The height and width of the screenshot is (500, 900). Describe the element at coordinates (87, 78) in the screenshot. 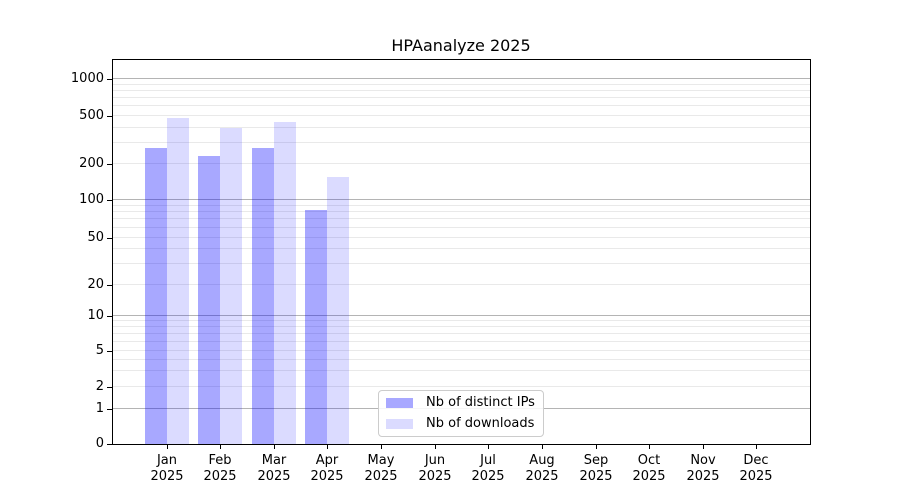

I see `y-tick-label: 1000` at that location.